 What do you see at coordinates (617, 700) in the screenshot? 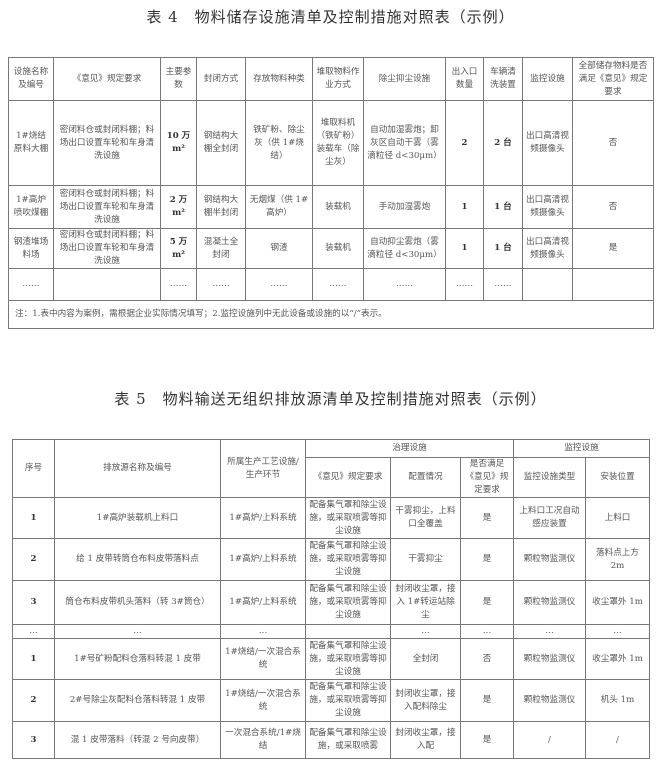
I see `table-cell: 机头 1m` at bounding box center [617, 700].